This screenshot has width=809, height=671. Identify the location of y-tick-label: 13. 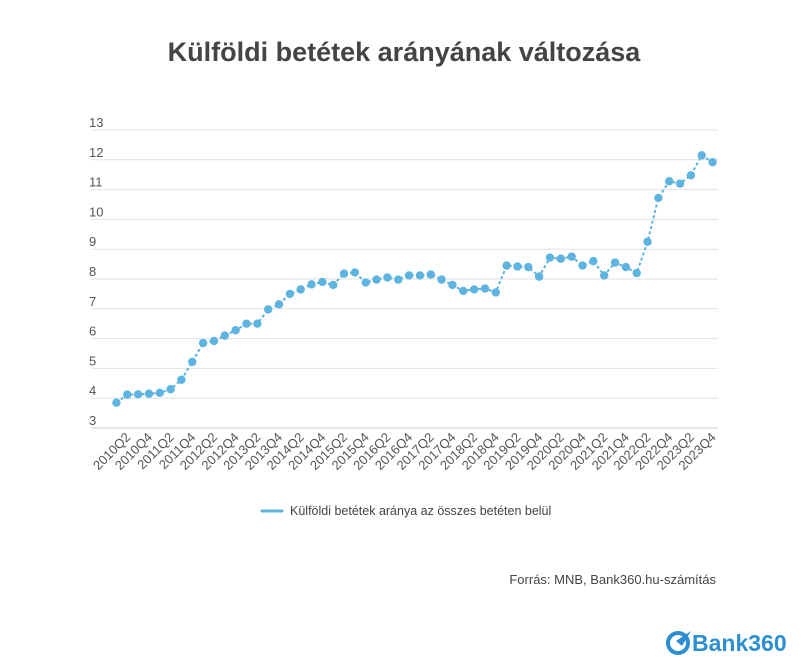
(96, 122).